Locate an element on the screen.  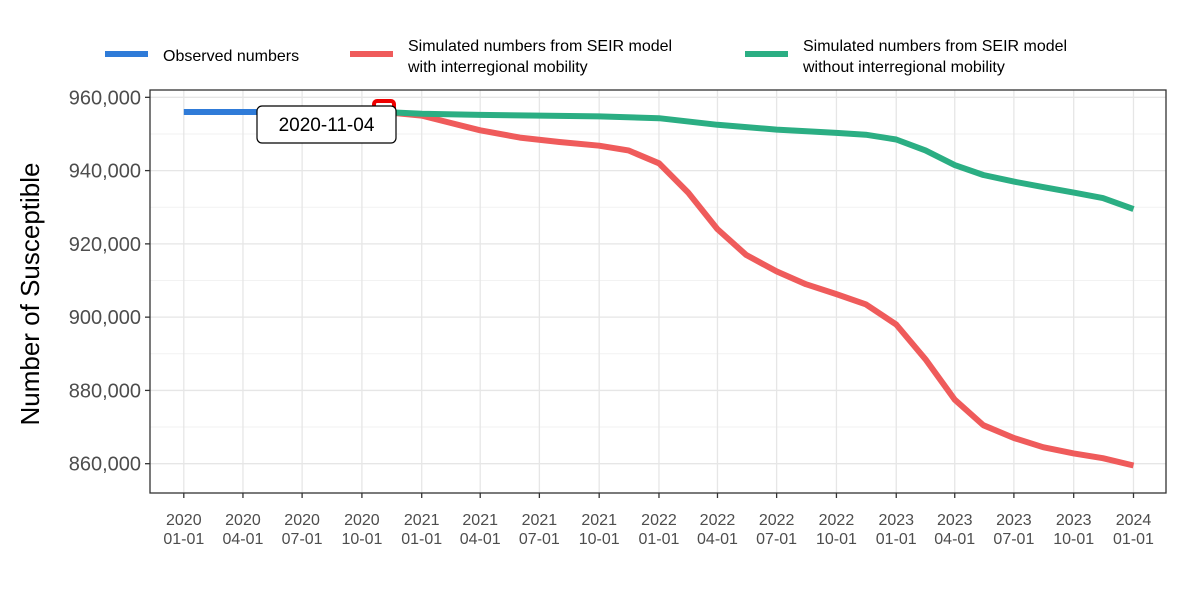
legend-label-2: Simulated numbers from SEIR model is located at coordinates (540, 46).